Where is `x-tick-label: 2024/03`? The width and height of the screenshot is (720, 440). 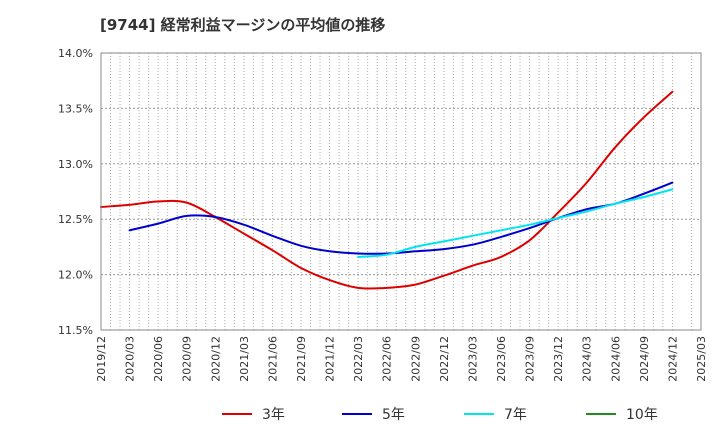 x-tick-label: 2024/03 is located at coordinates (587, 359).